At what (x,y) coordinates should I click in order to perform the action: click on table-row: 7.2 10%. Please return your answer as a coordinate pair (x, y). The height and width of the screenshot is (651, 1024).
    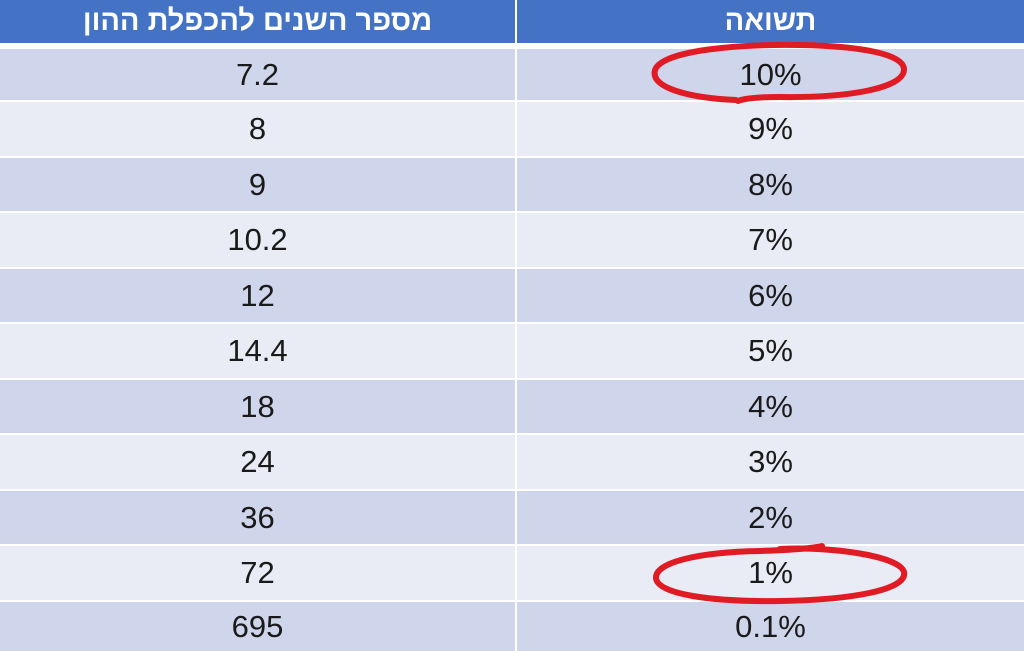
    Looking at the image, I should click on (512, 75).